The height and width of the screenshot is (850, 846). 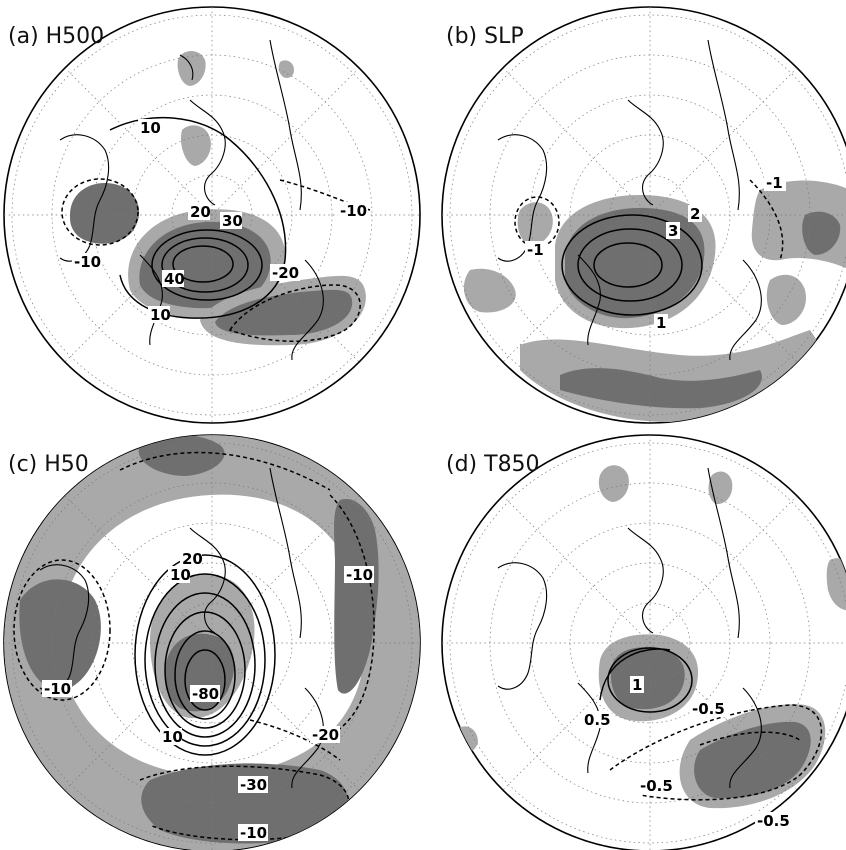 What do you see at coordinates (181, 455) in the screenshot?
I see `shade-negative-north-dark` at bounding box center [181, 455].